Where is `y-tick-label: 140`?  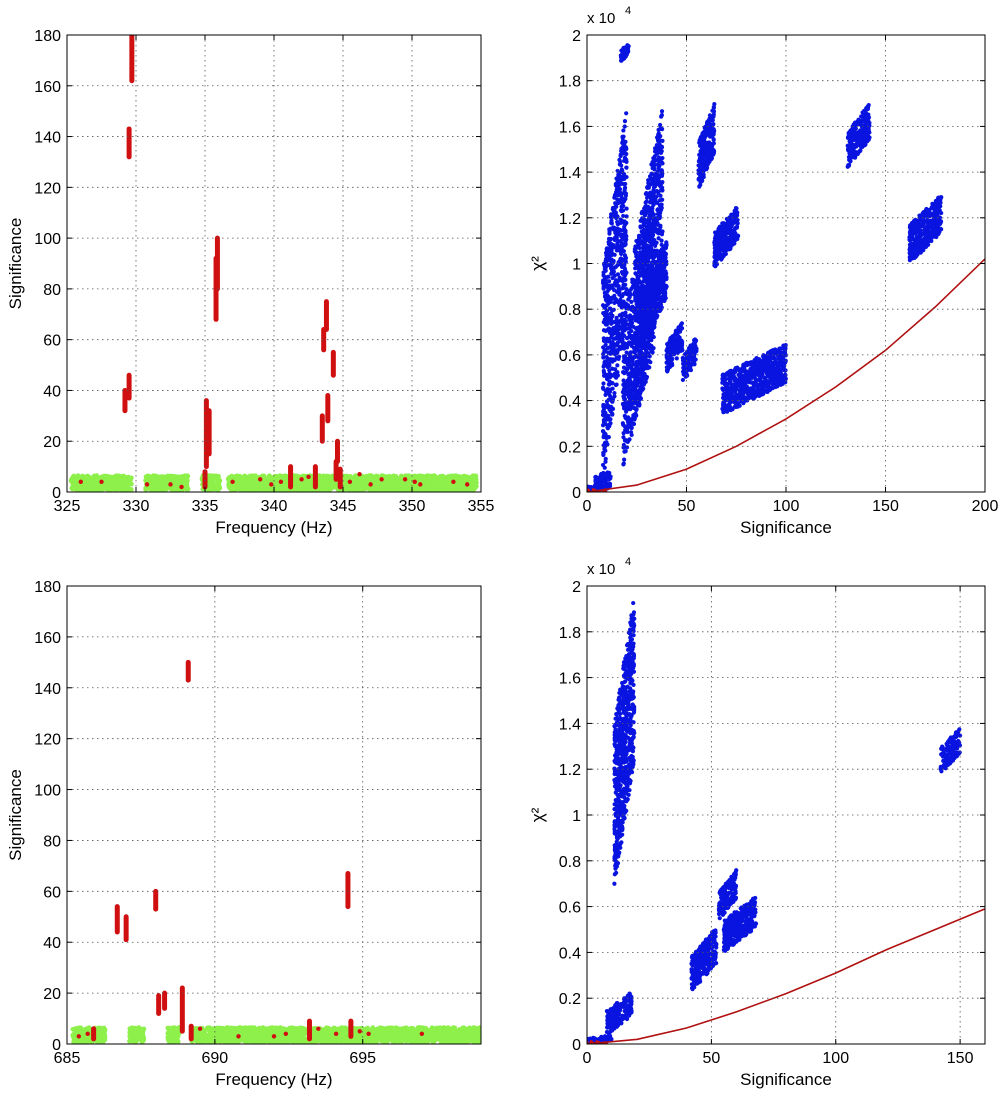 y-tick-label: 140 is located at coordinates (47, 138).